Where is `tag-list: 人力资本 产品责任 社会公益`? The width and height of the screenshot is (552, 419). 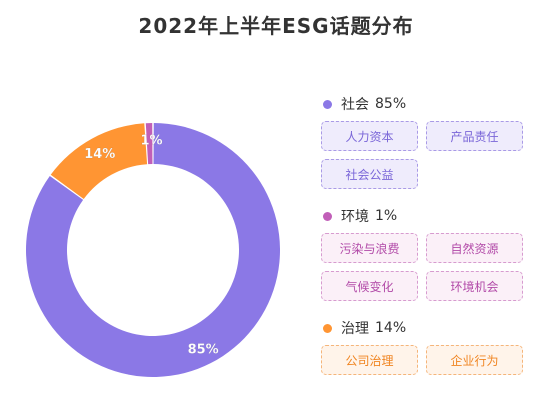 tag-list: 人力资本 产品责任 社会公益 is located at coordinates (426, 155).